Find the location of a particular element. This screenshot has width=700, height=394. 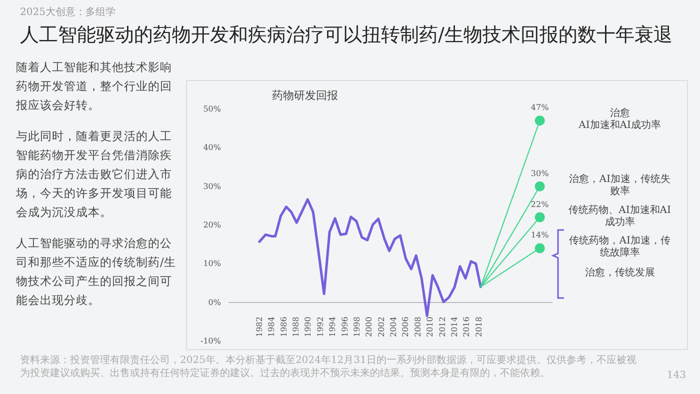

text: 人工智能驱动的寻求治愈的公司和那些不适应的传统制药/生物技术公司产生的回报之间可能会出现分歧。 is located at coordinates (96, 272).